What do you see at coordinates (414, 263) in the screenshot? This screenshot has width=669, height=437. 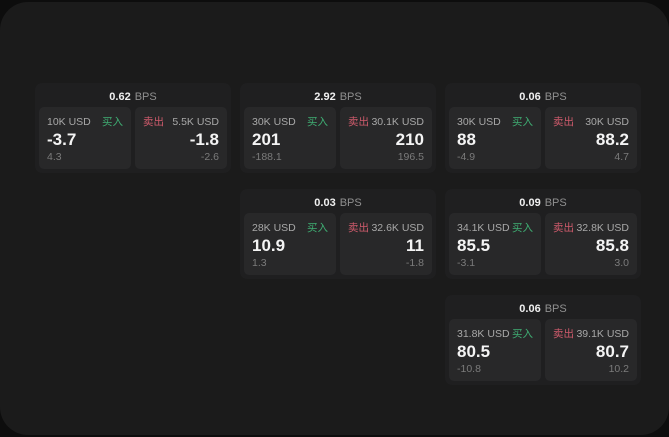 I see `sell-delta: -1.8` at bounding box center [414, 263].